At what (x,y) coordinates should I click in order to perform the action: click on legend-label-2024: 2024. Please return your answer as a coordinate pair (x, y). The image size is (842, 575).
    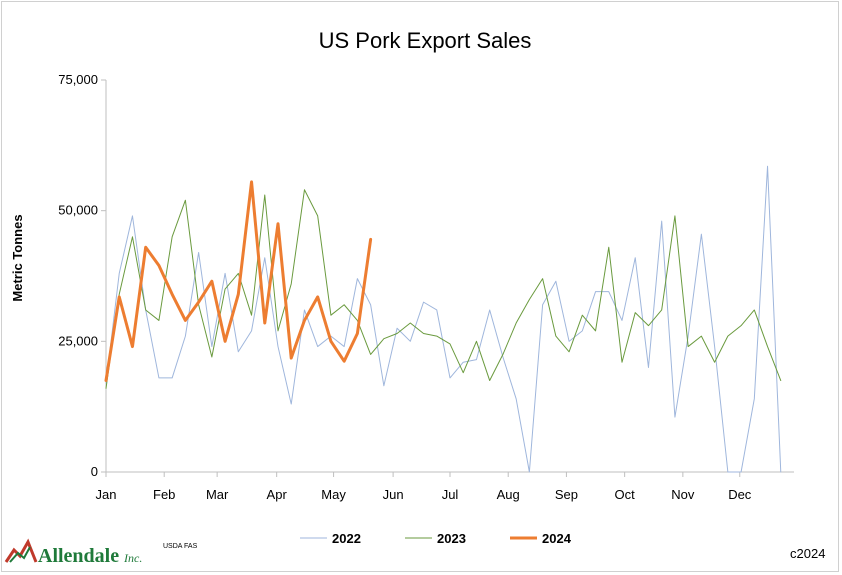
    Looking at the image, I should click on (557, 538).